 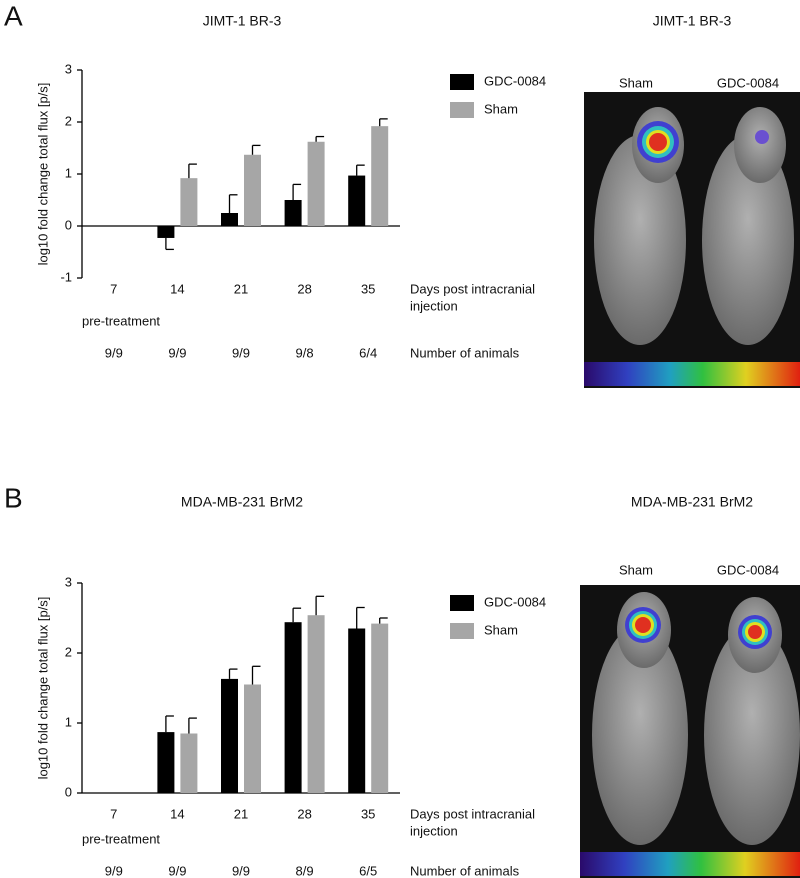 I want to click on count-label: 8/9, so click(x=305, y=870).